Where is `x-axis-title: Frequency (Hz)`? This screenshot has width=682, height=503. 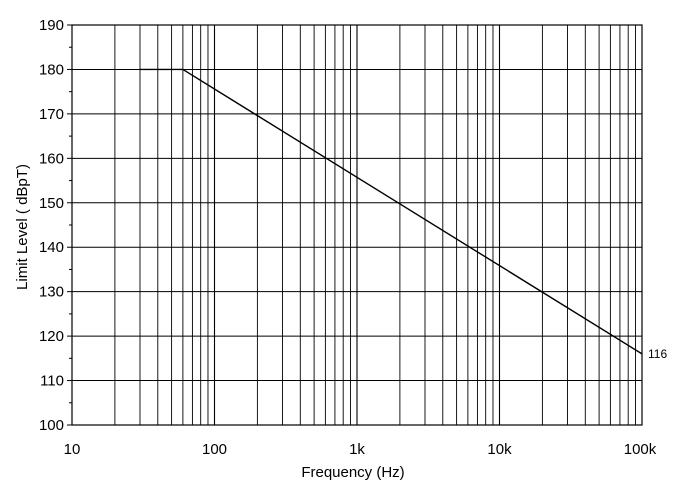 x-axis-title: Frequency (Hz) is located at coordinates (352, 472).